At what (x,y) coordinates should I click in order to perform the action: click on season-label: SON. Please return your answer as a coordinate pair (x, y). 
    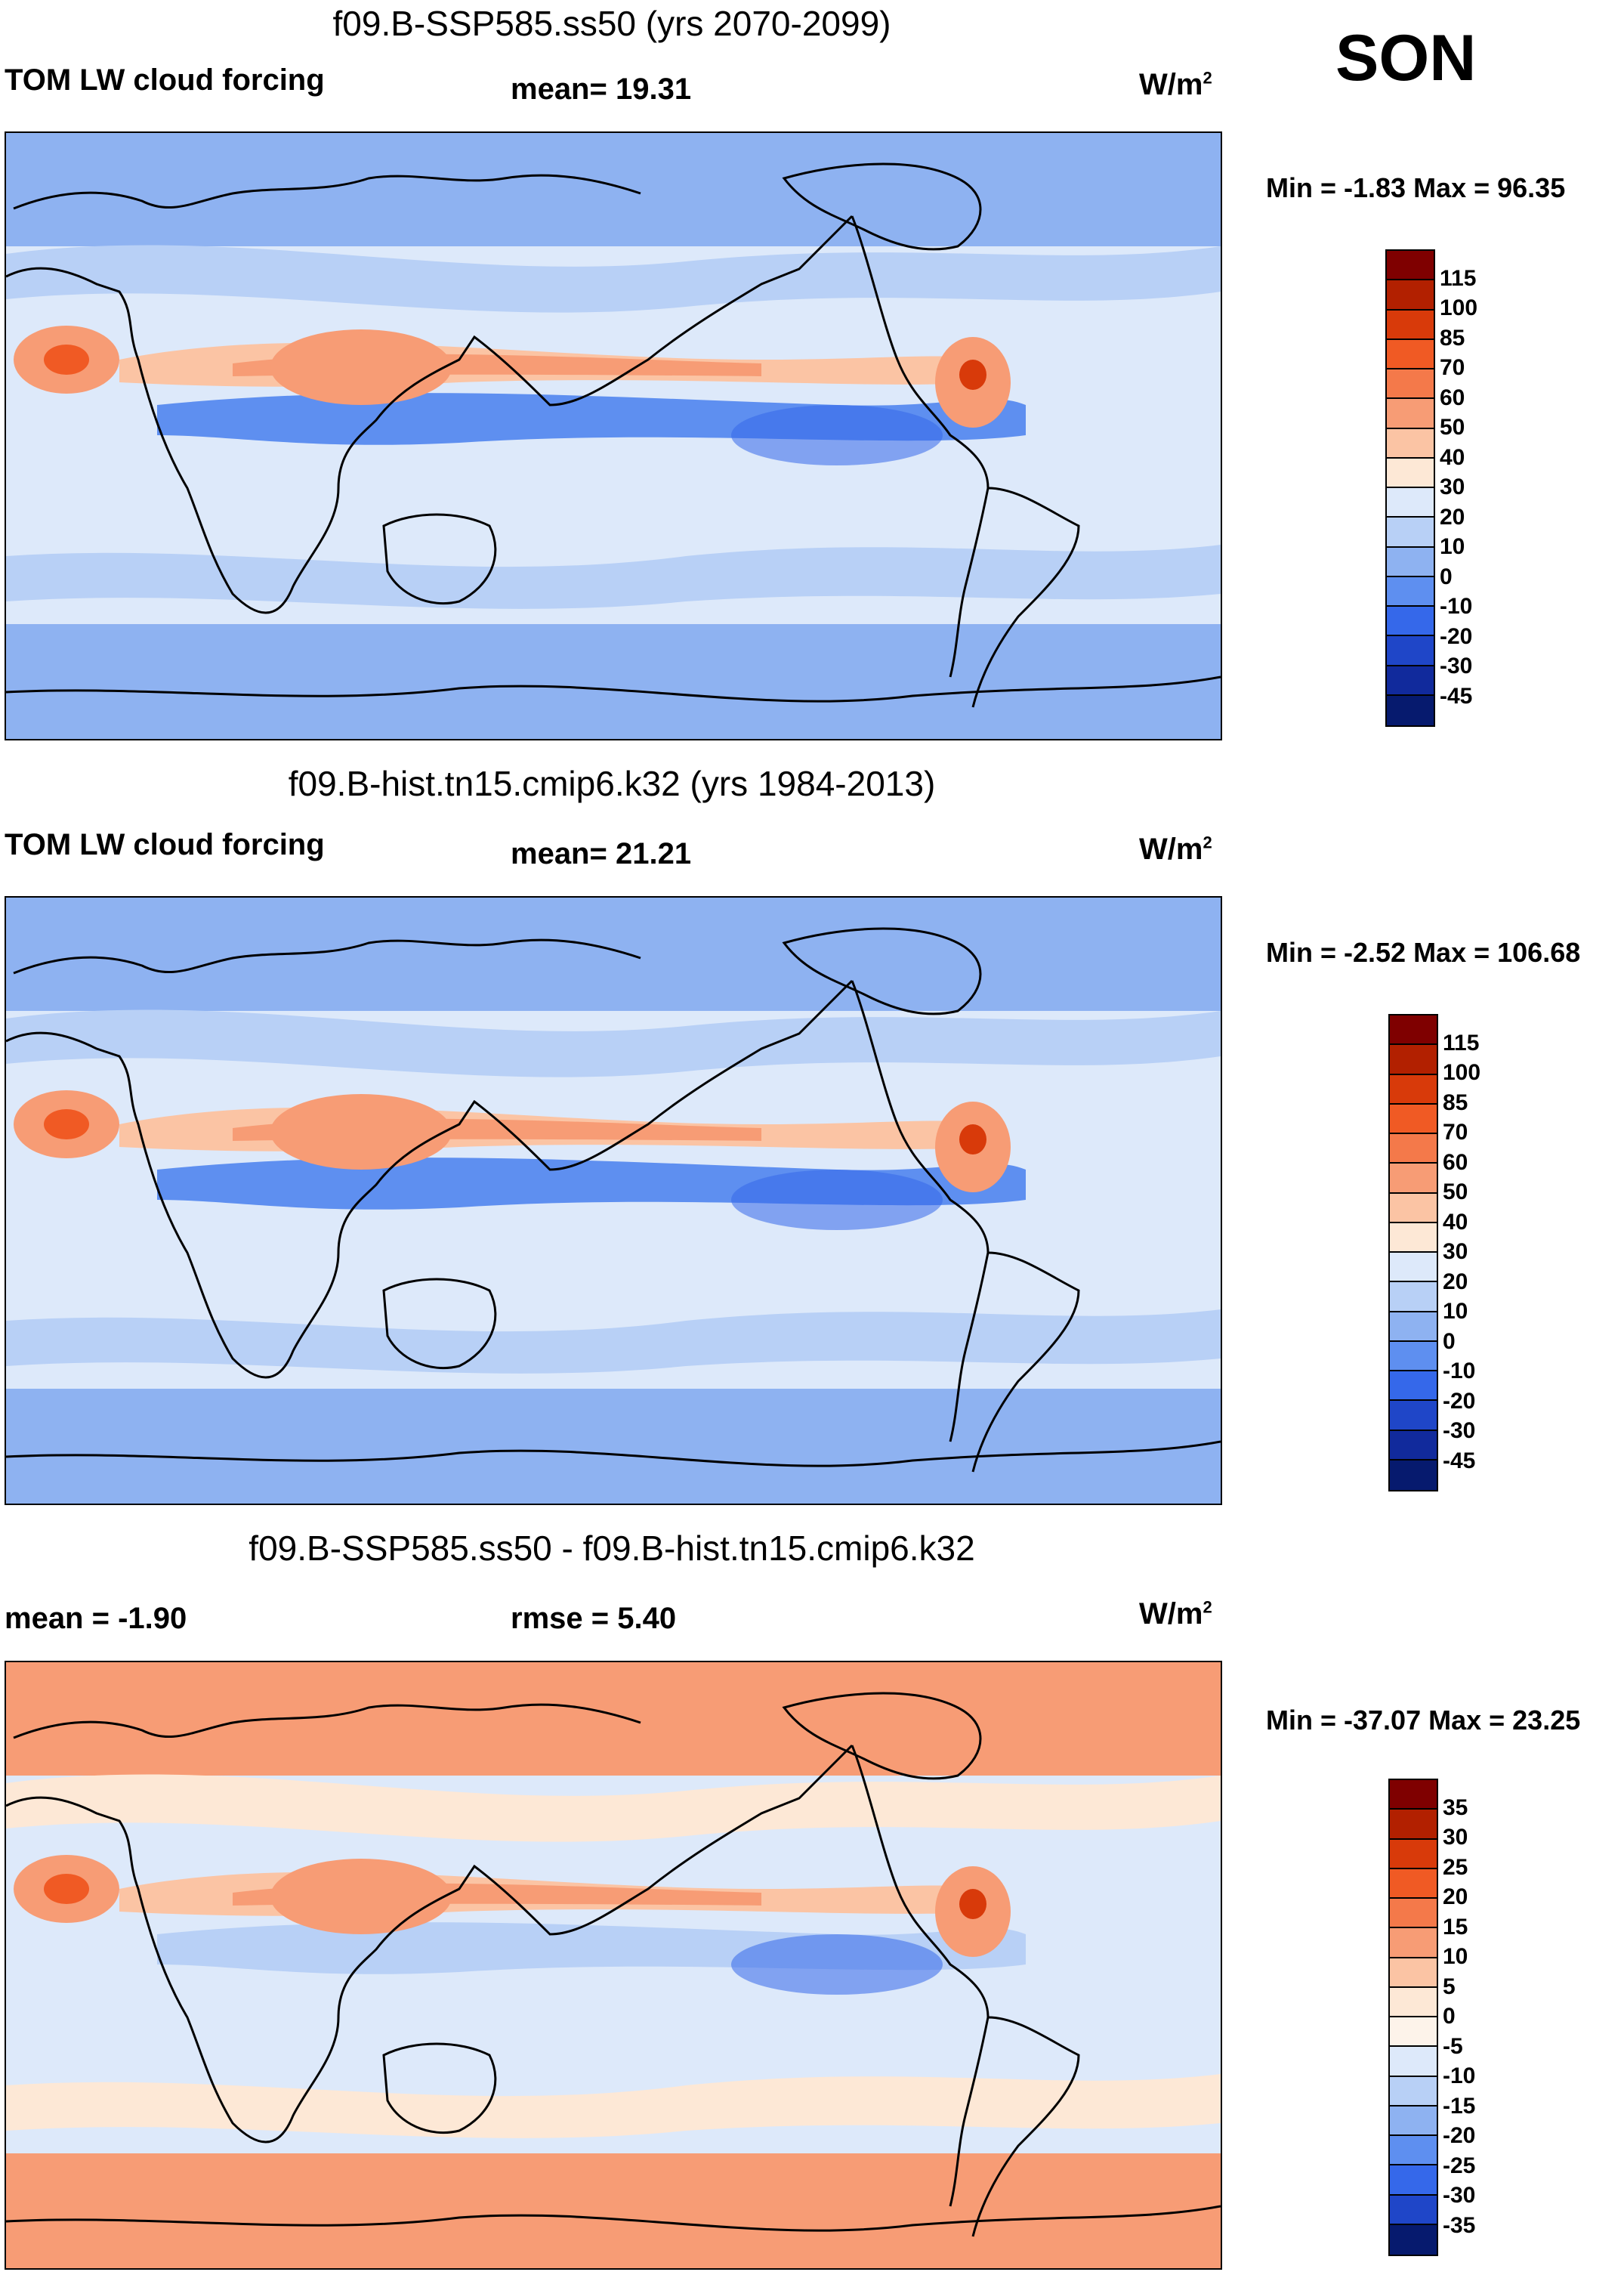
    Looking at the image, I should click on (1406, 58).